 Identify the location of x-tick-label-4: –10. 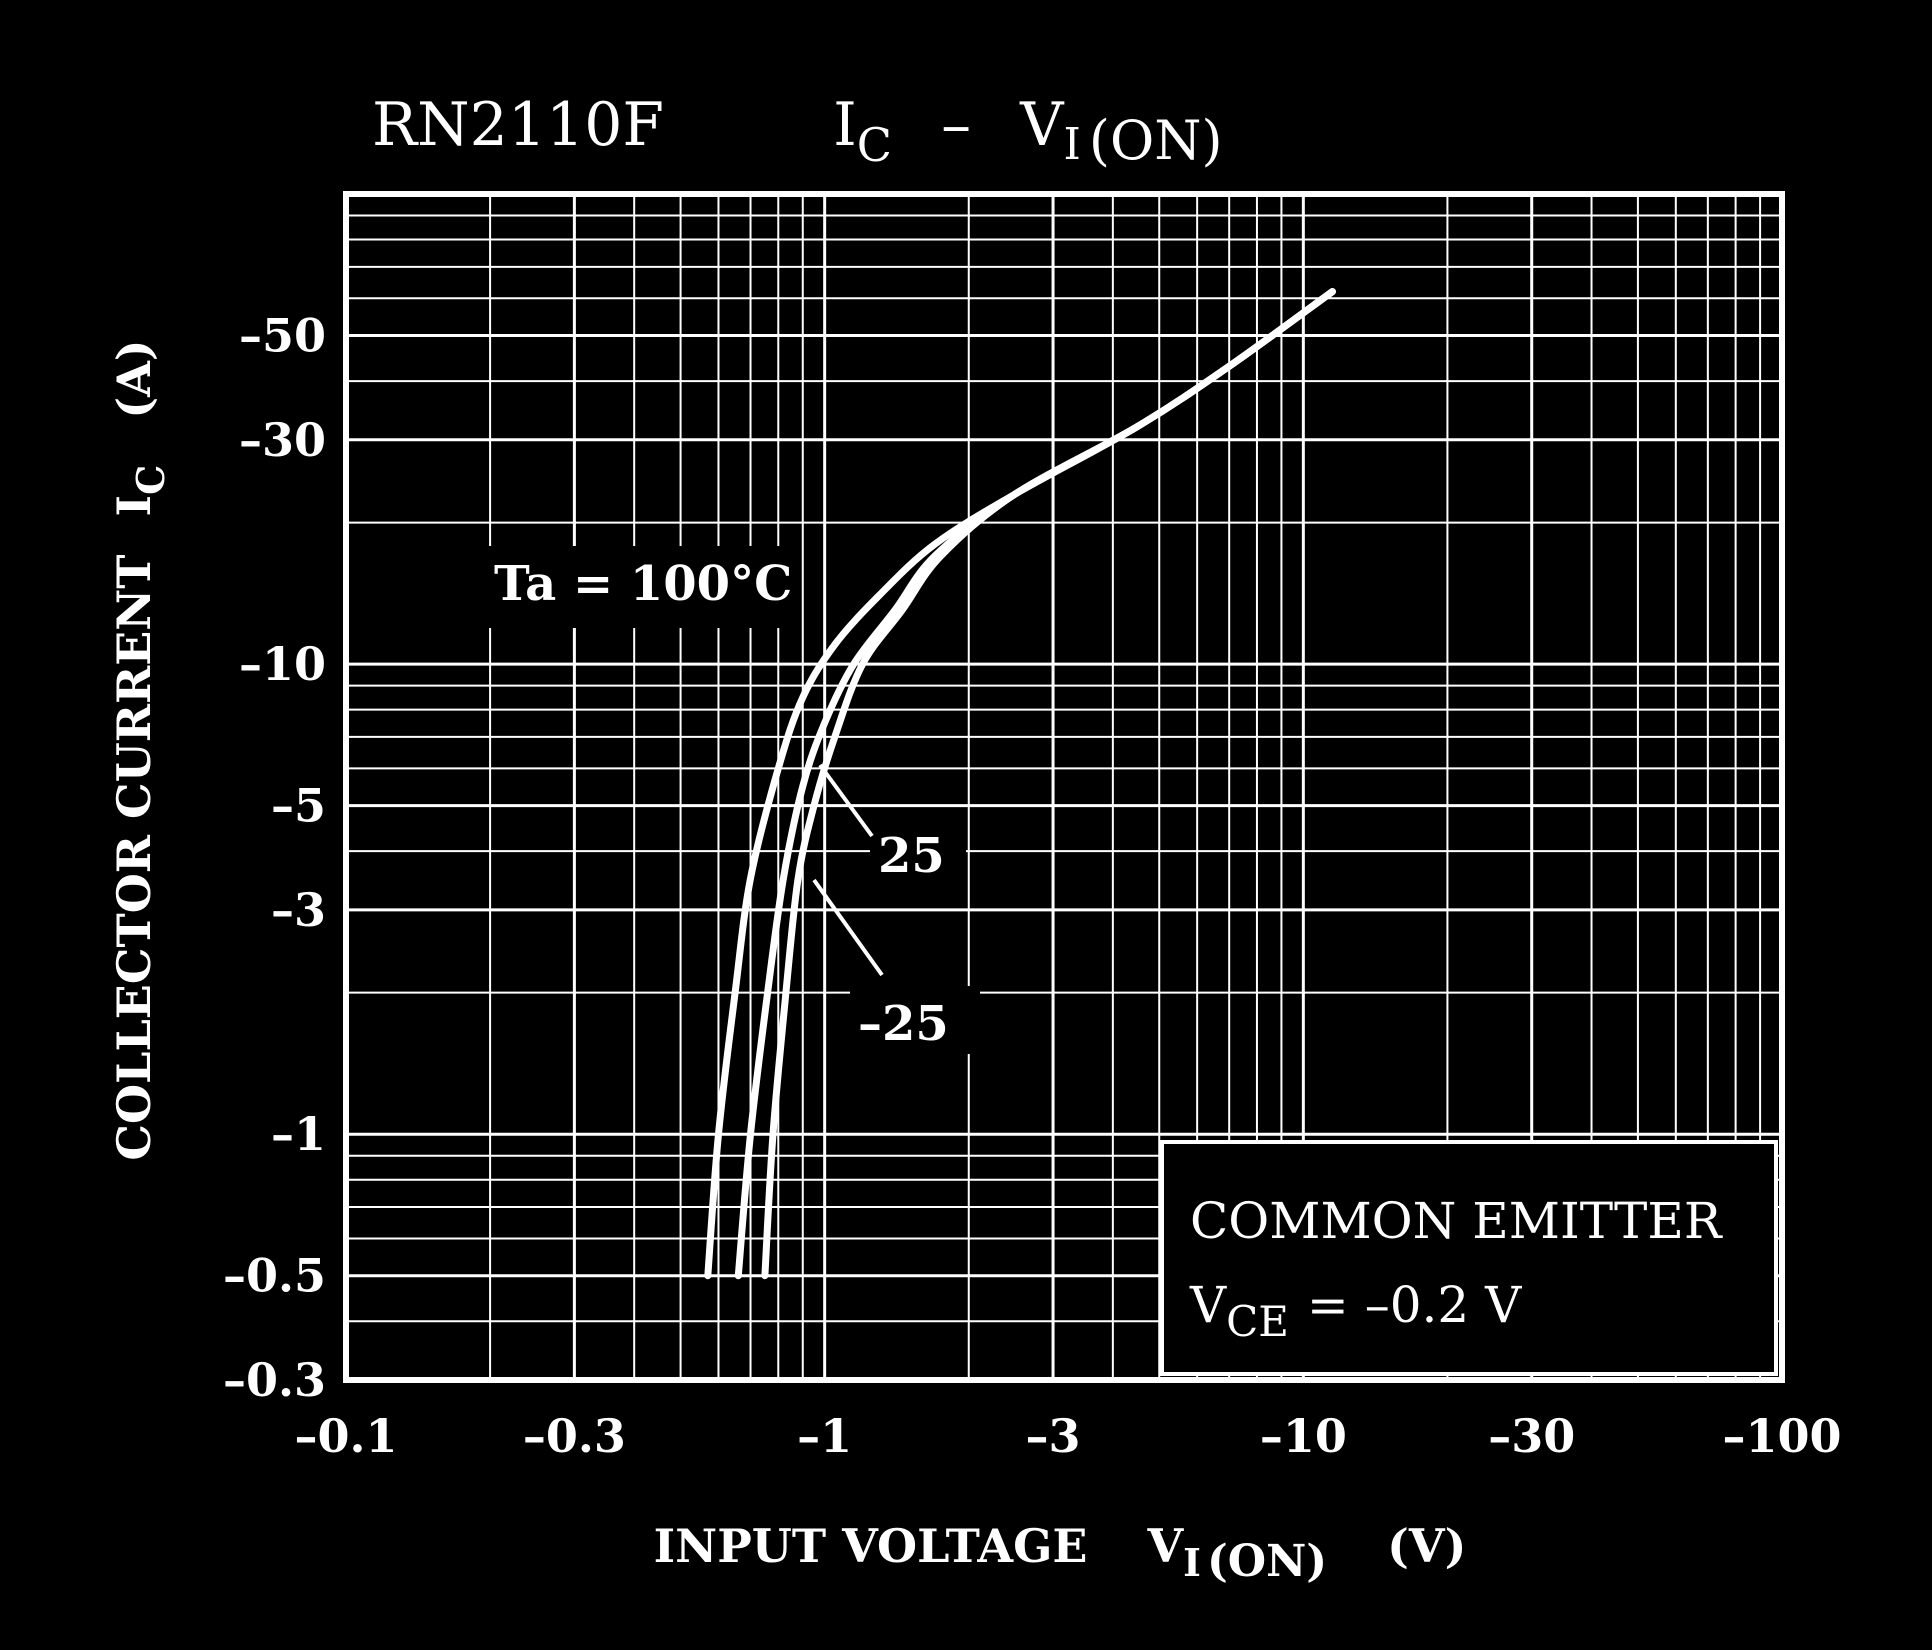
(1303, 1436).